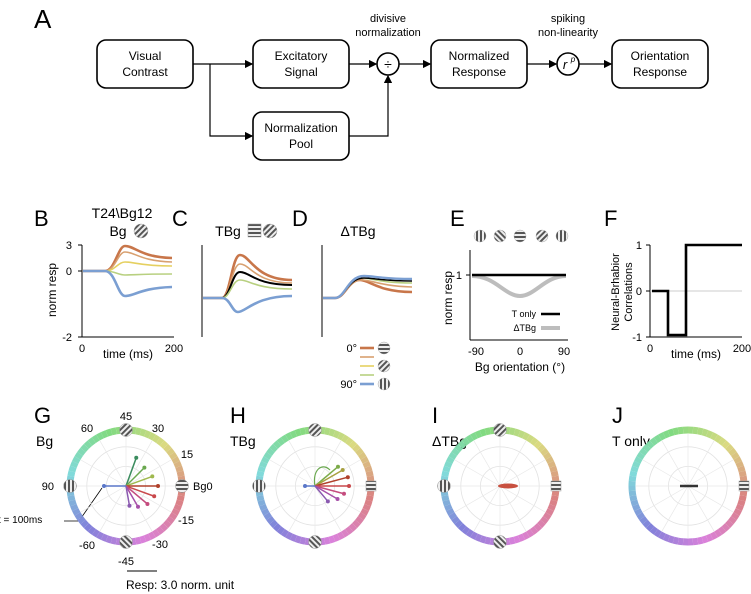  Describe the element at coordinates (448, 298) in the screenshot. I see `panel-e-ylabel: norm resp` at that location.